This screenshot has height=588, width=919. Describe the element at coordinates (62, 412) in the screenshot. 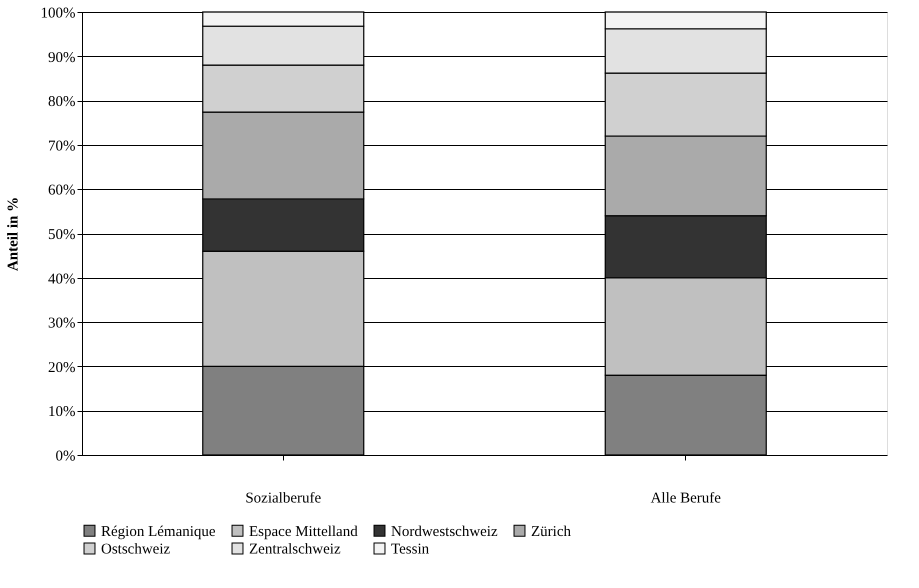

I see `y-tick-label: 10%` at that location.